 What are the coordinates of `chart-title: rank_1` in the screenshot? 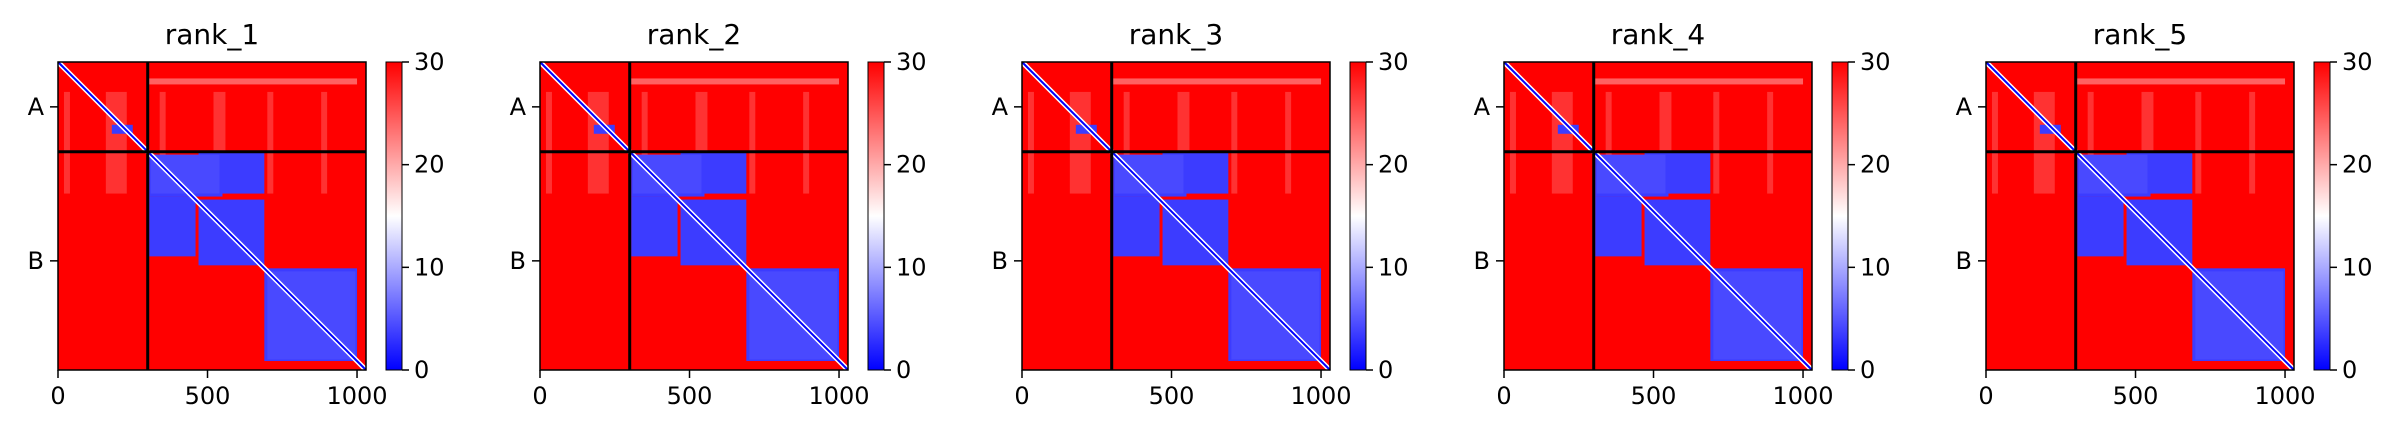 It's located at (212, 34).